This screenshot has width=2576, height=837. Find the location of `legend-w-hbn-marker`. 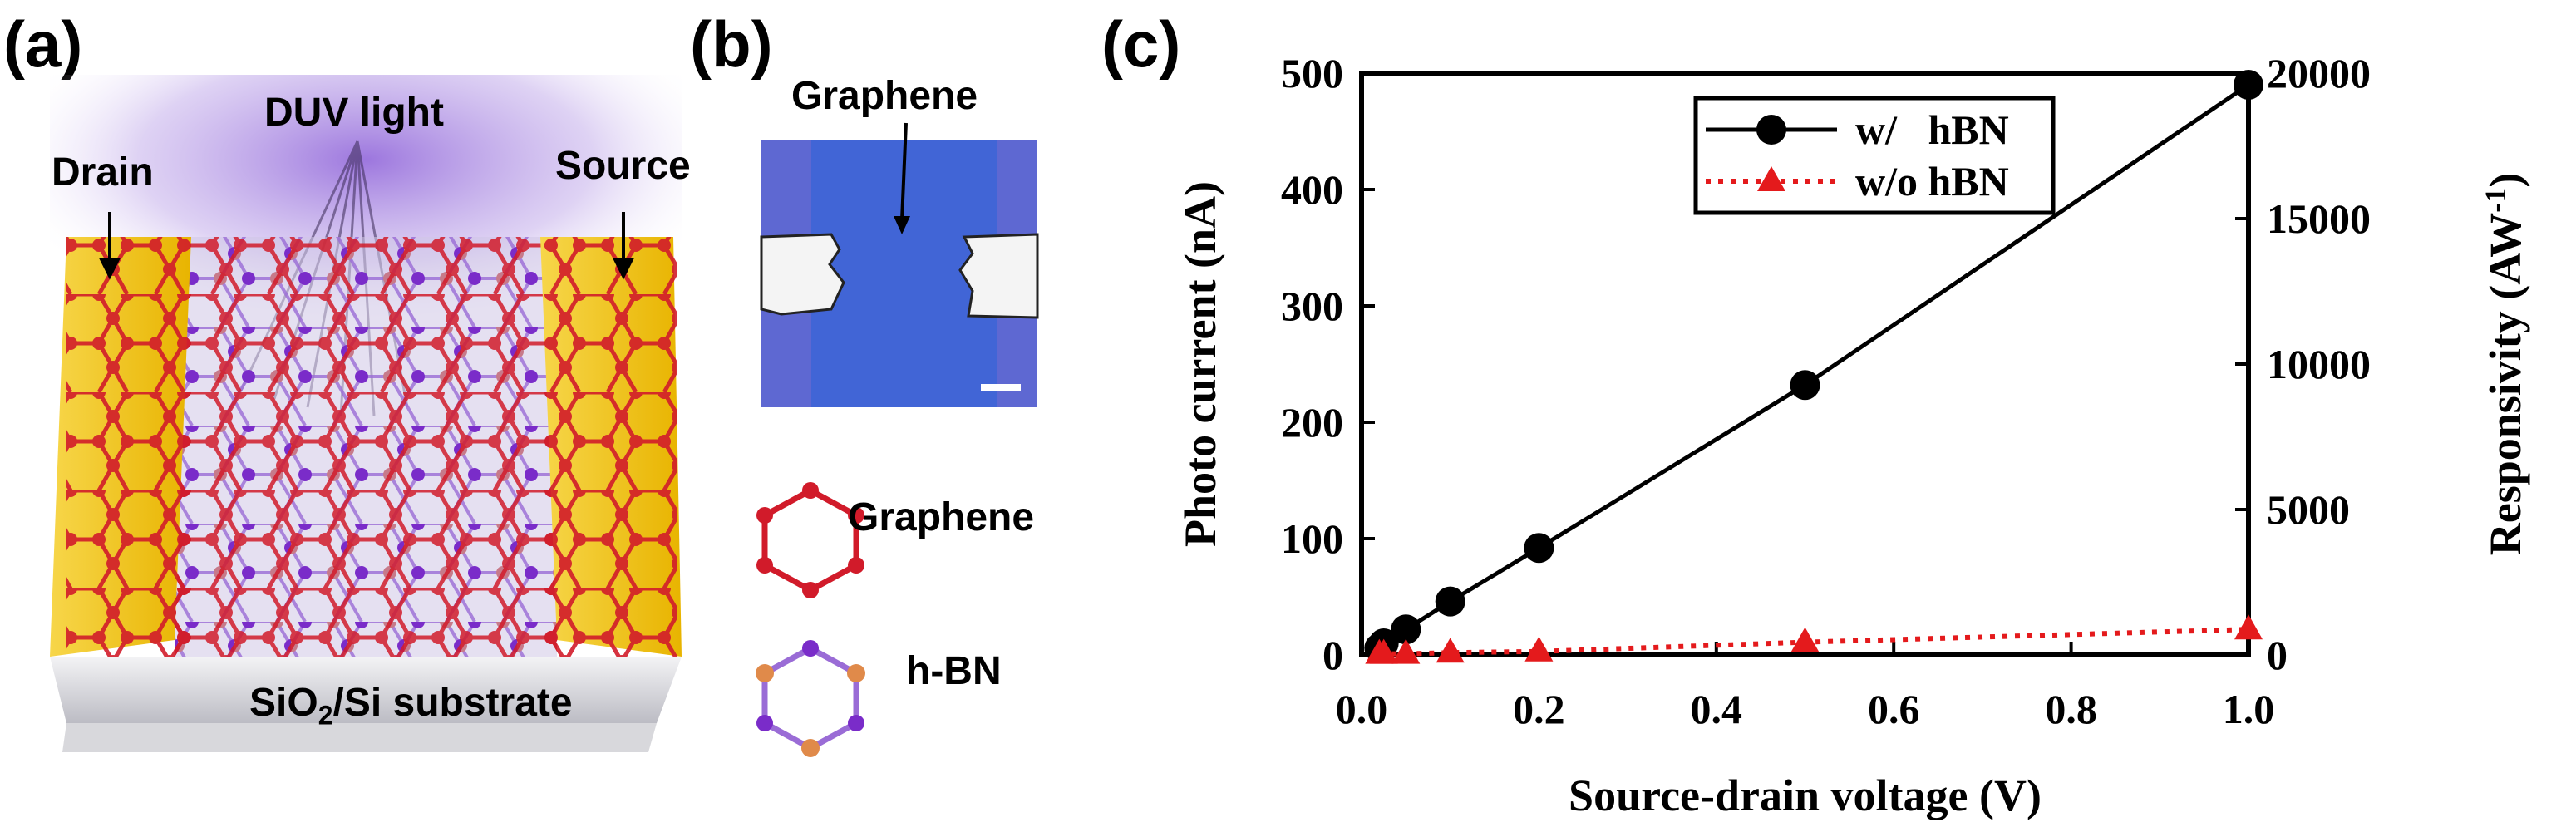

legend-w-hbn-marker is located at coordinates (1771, 130).